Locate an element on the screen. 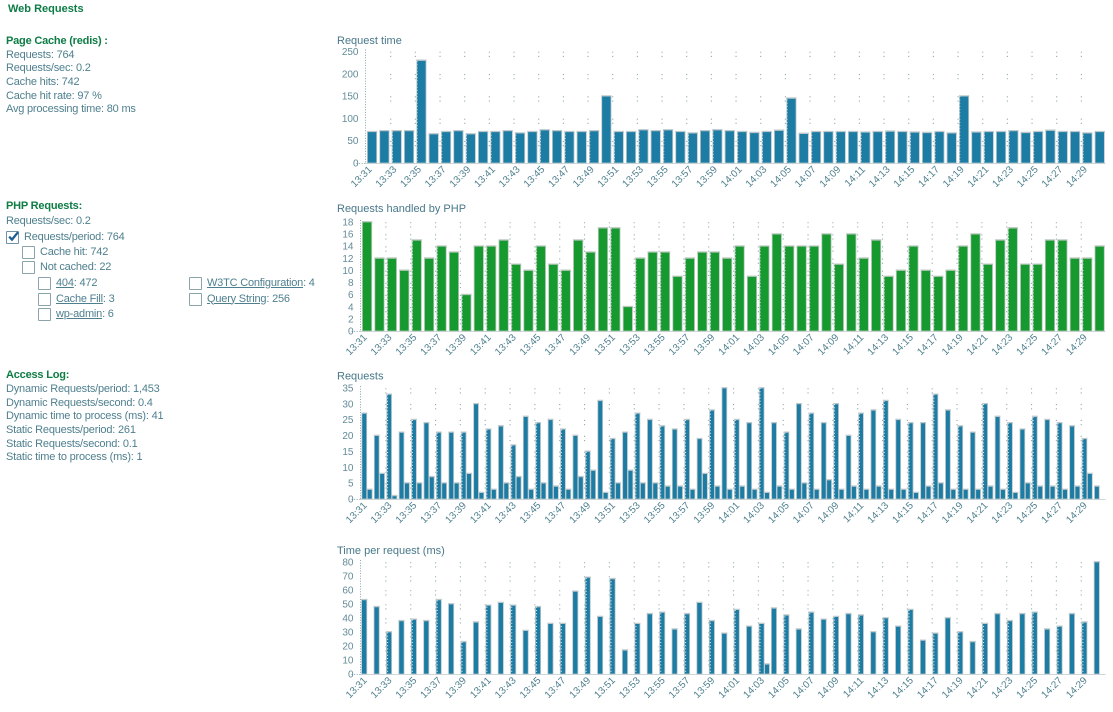 This screenshot has height=712, width=1113. svg-text: 25 is located at coordinates (348, 420).